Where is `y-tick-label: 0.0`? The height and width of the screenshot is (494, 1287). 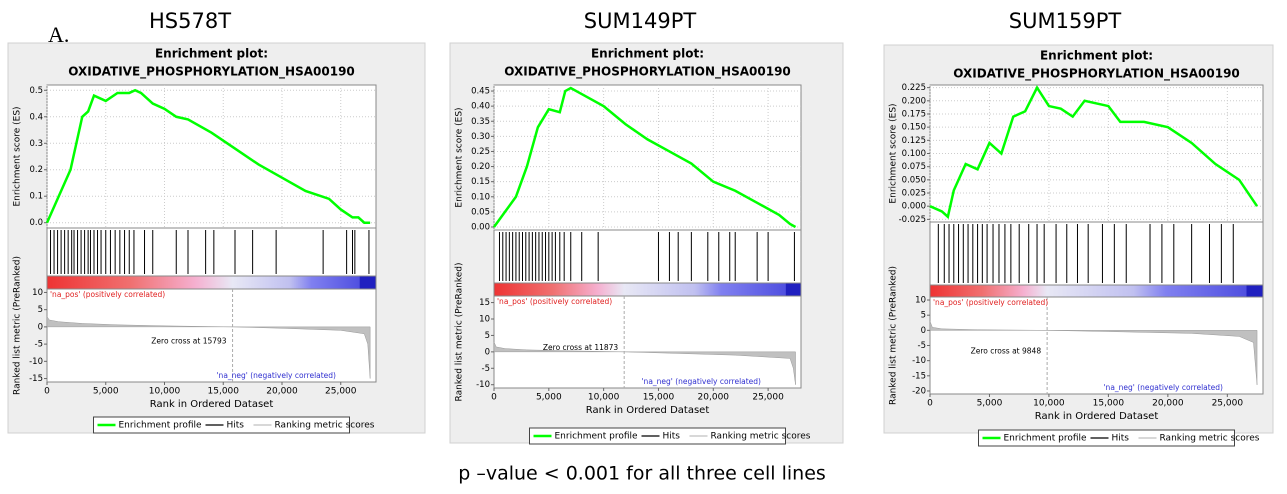 y-tick-label: 0.0 is located at coordinates (36, 223).